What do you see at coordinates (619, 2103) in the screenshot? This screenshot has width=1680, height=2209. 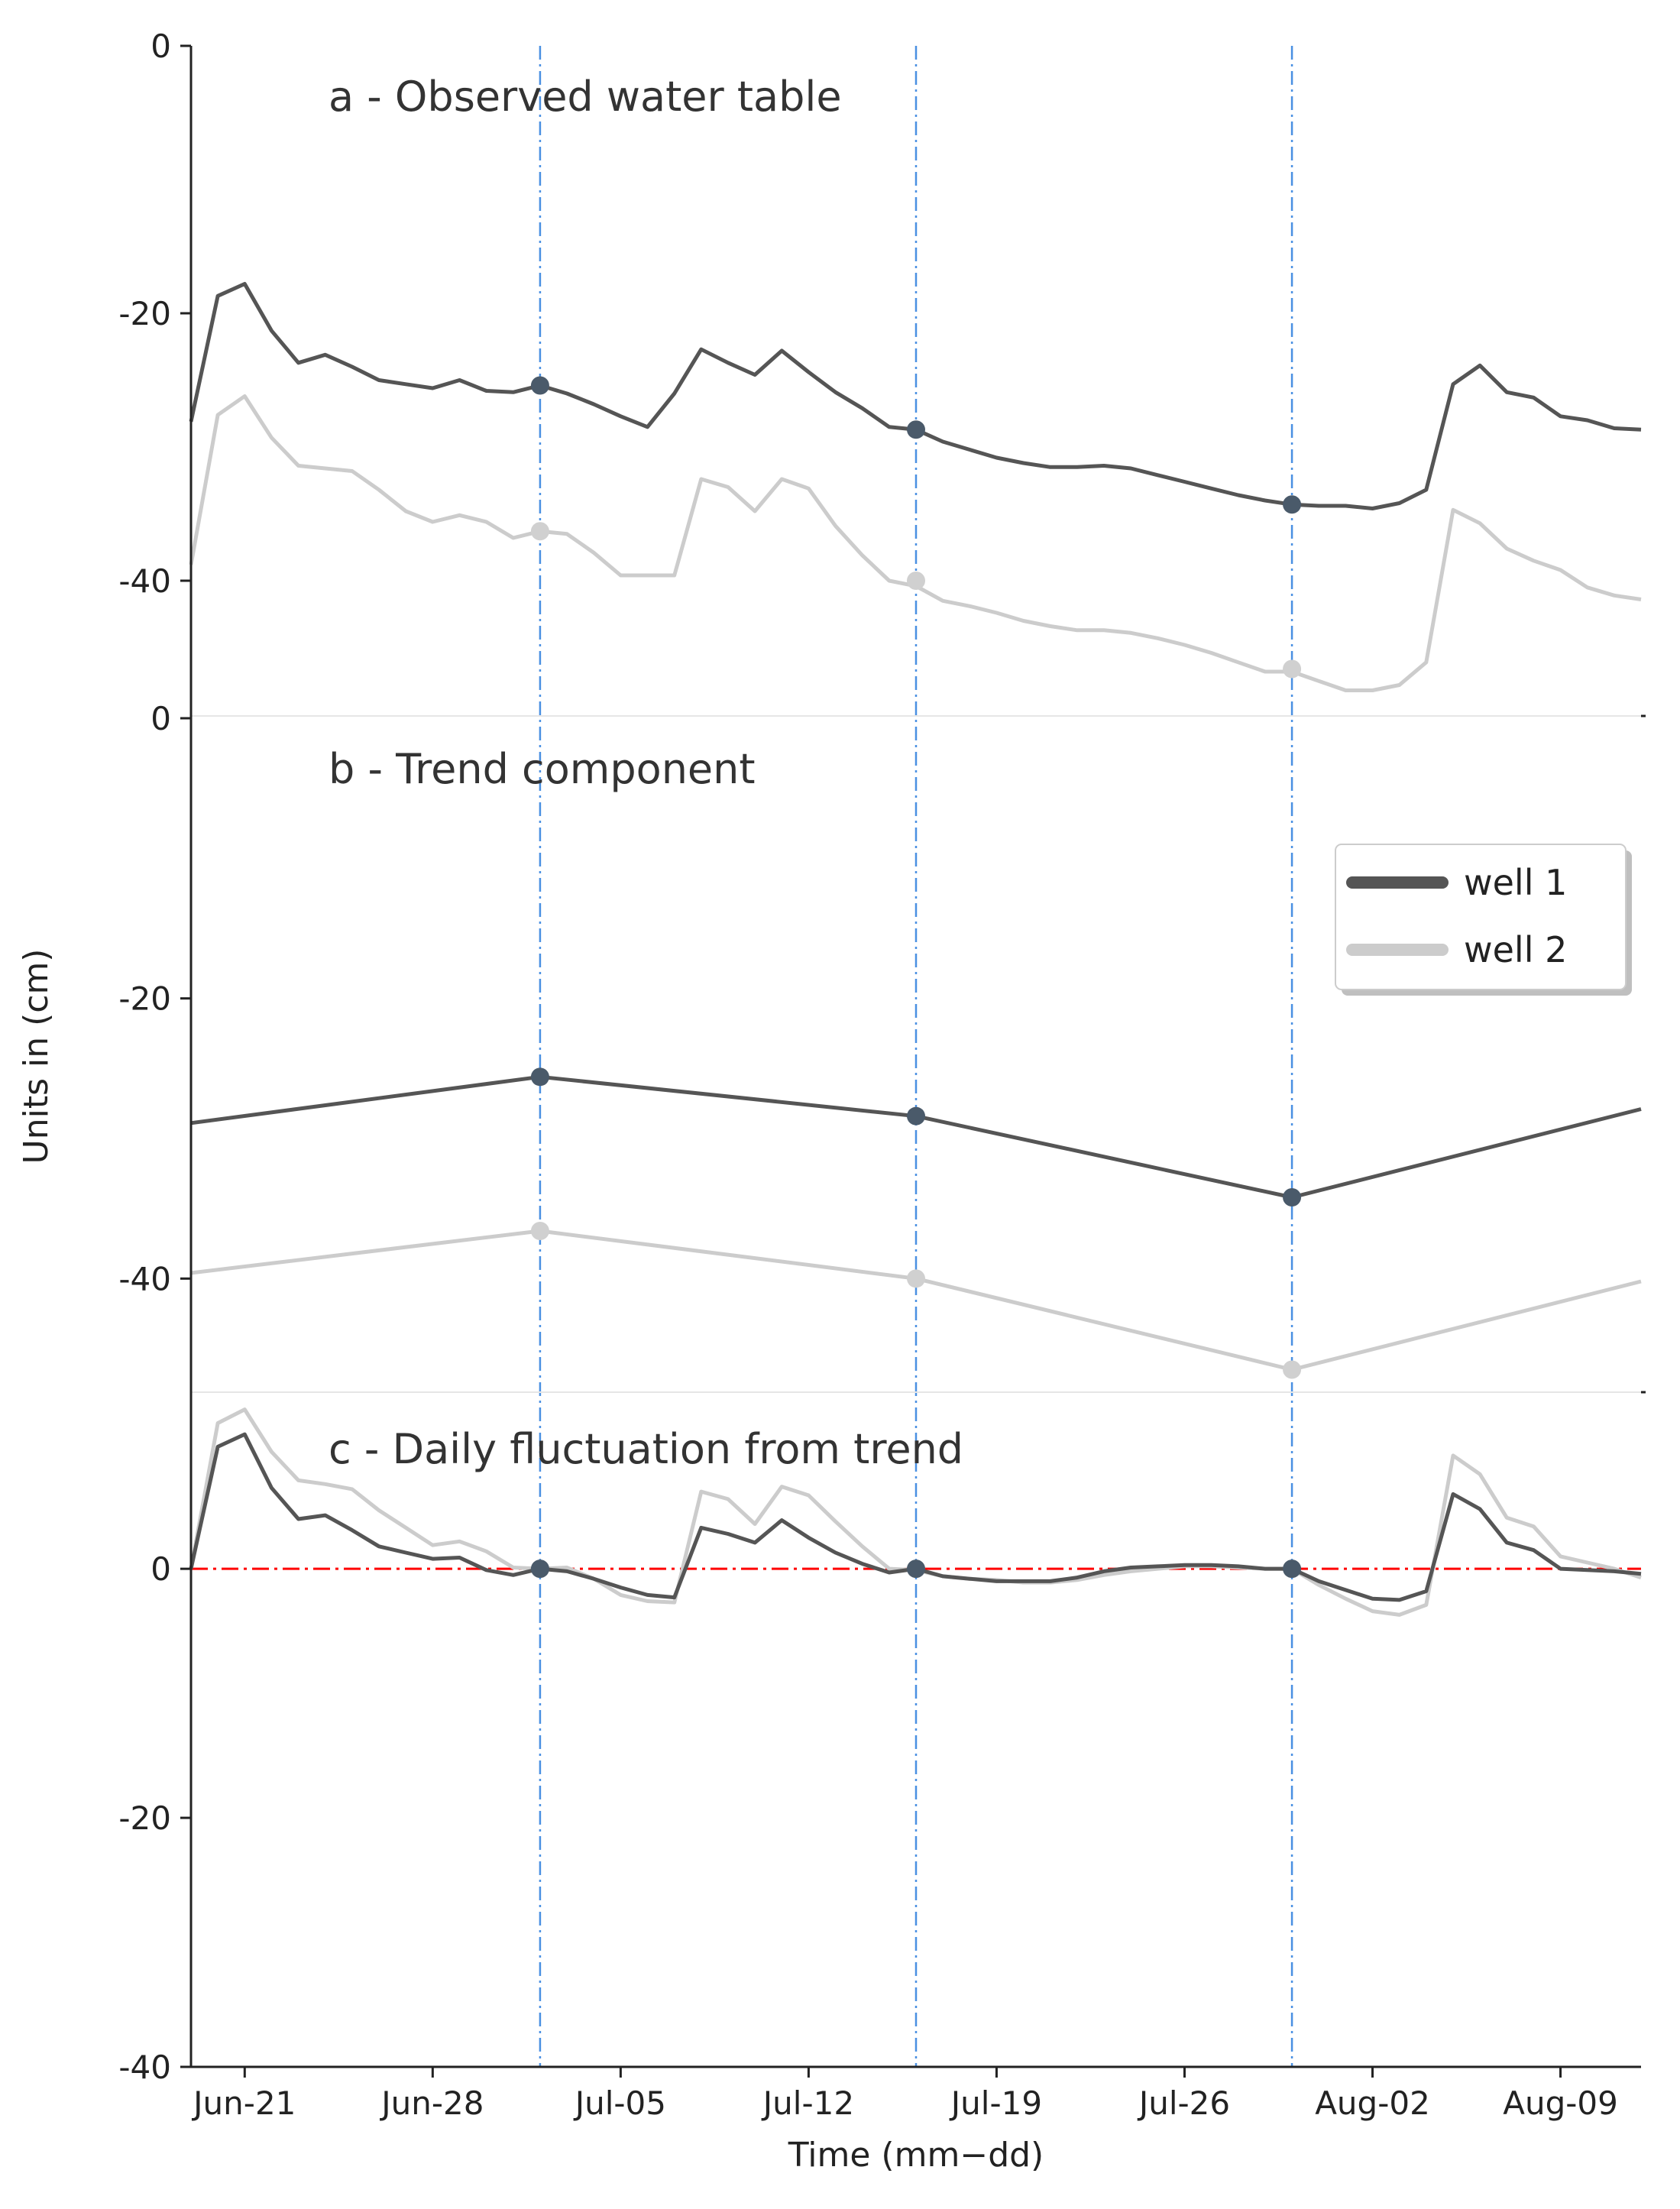 I see `x-tick-label: Jul-05` at bounding box center [619, 2103].